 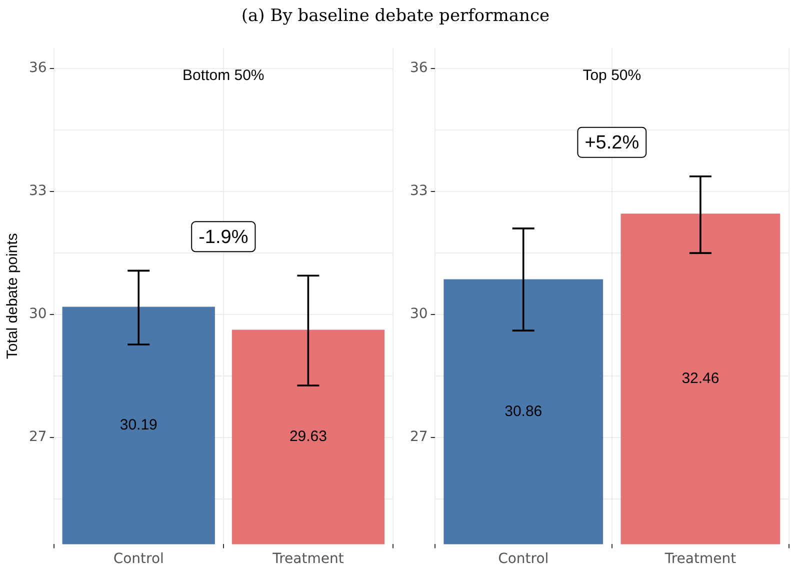 What do you see at coordinates (701, 379) in the screenshot?
I see `data-label: 32.46` at bounding box center [701, 379].